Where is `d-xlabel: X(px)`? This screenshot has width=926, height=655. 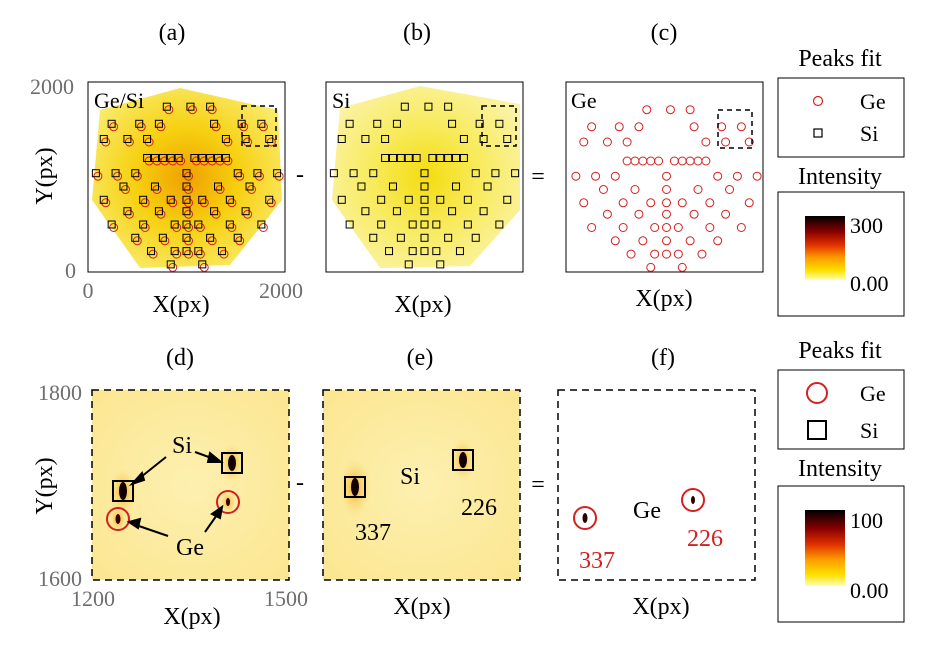
d-xlabel: X(px) is located at coordinates (191, 617).